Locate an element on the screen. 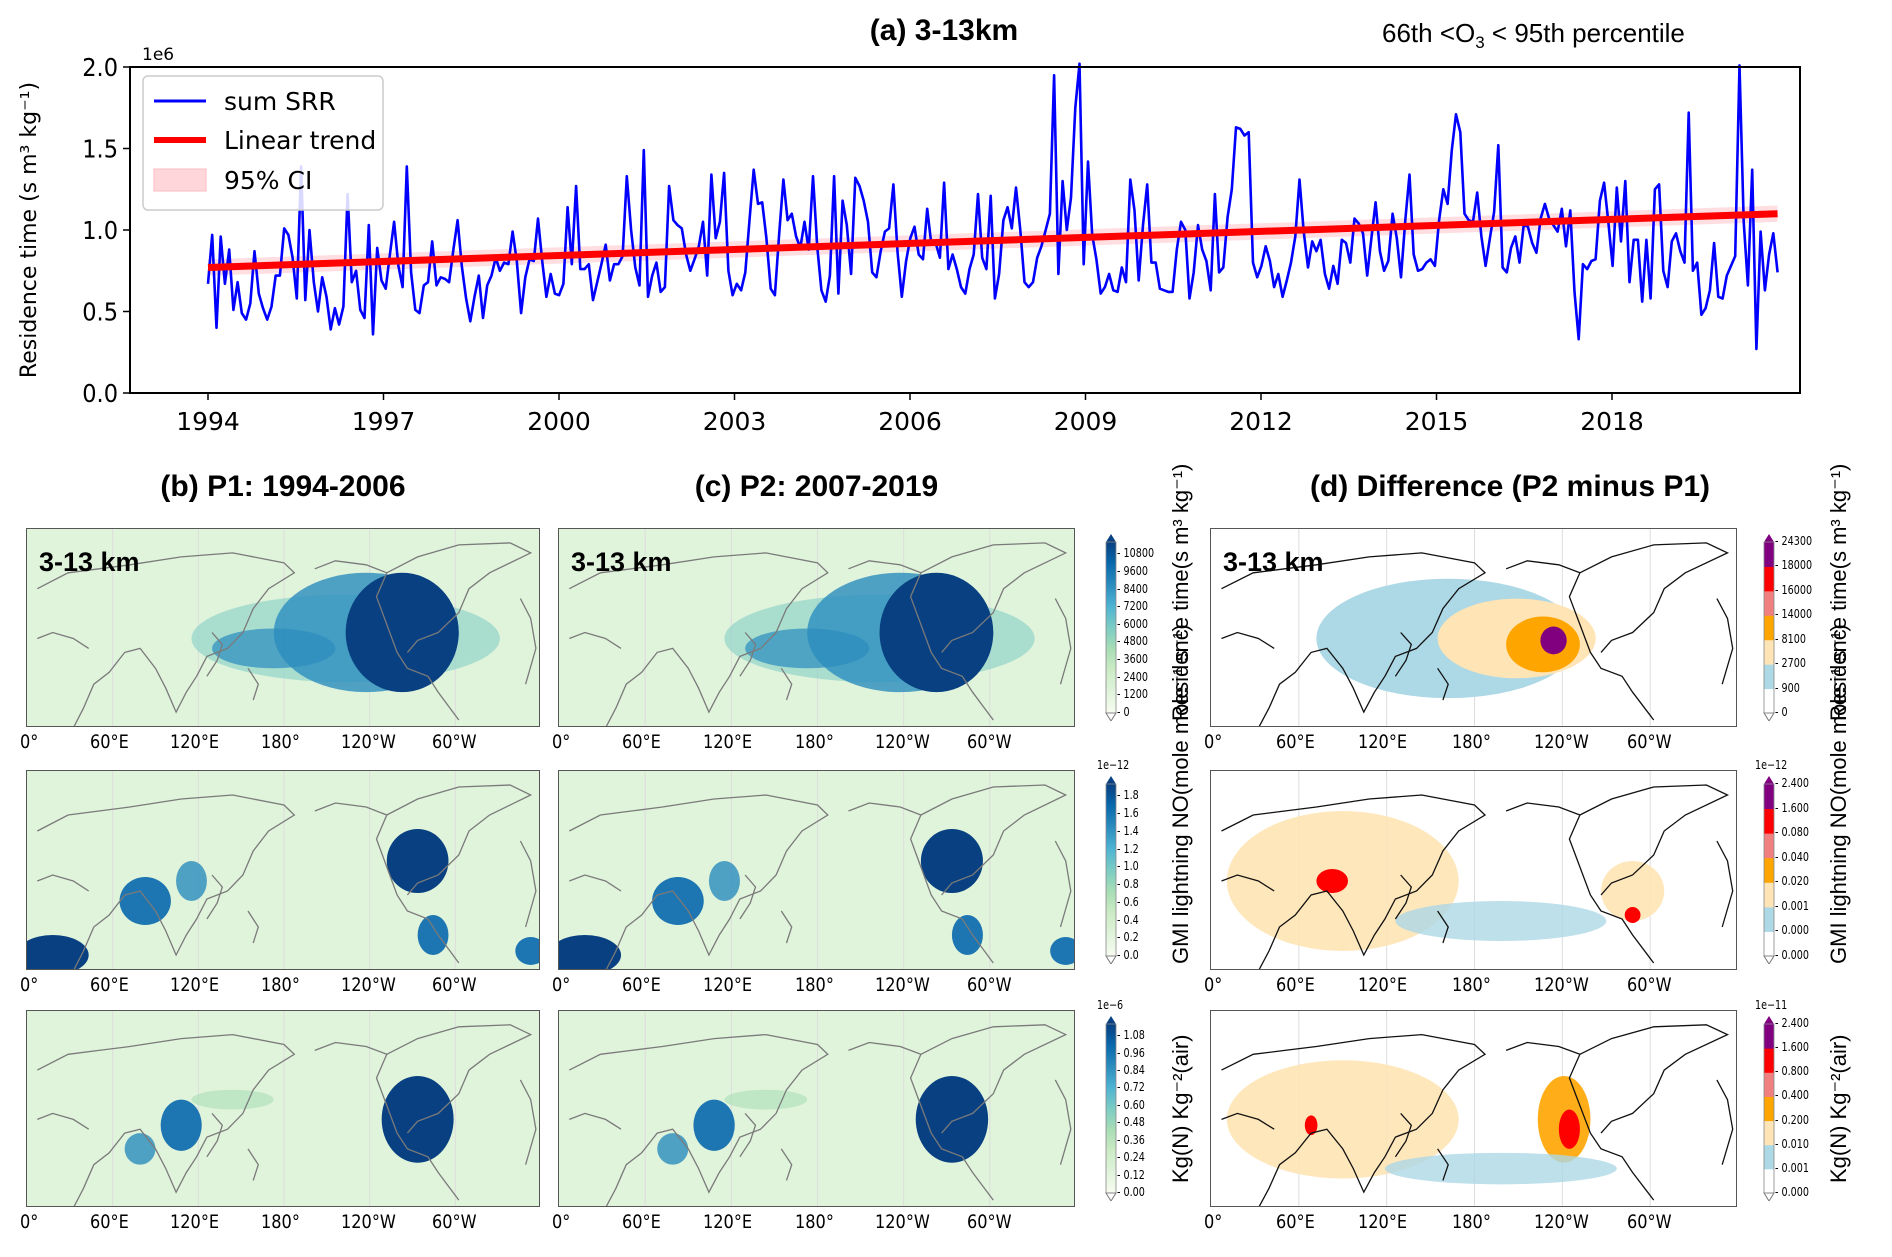 The image size is (1892, 1257). colorbar-tick-label: - 0.400 is located at coordinates (1792, 1095).